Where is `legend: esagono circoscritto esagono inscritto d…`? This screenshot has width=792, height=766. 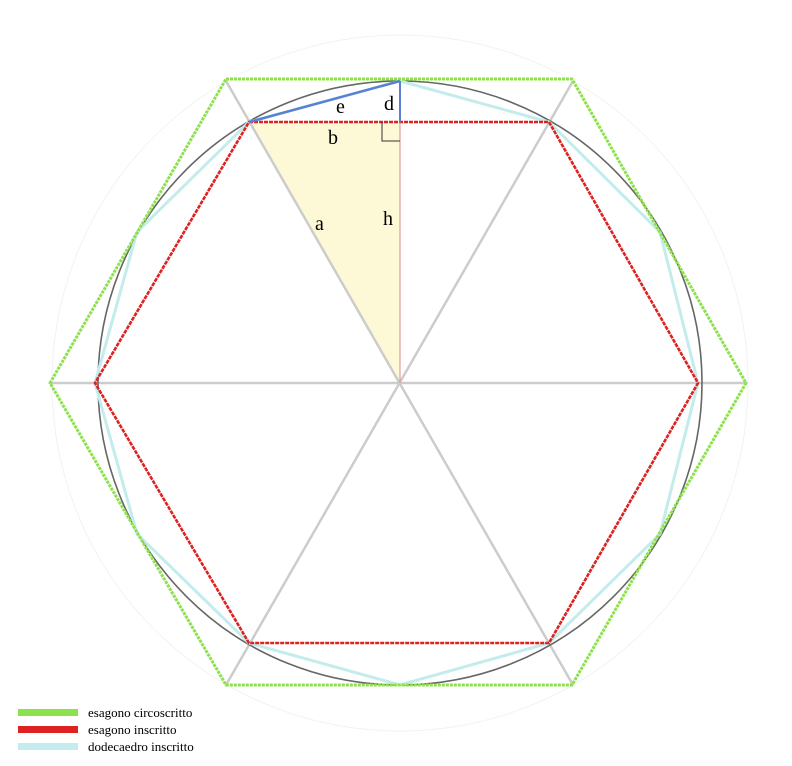 legend: esagono circoscritto esagono inscritto d… is located at coordinates (106, 729).